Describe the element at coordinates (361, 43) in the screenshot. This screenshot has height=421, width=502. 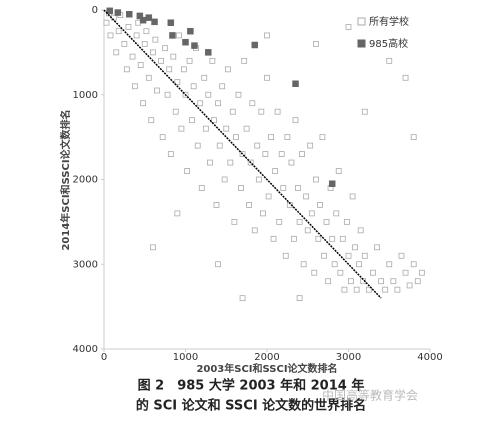
I see `legend-marker` at that location.